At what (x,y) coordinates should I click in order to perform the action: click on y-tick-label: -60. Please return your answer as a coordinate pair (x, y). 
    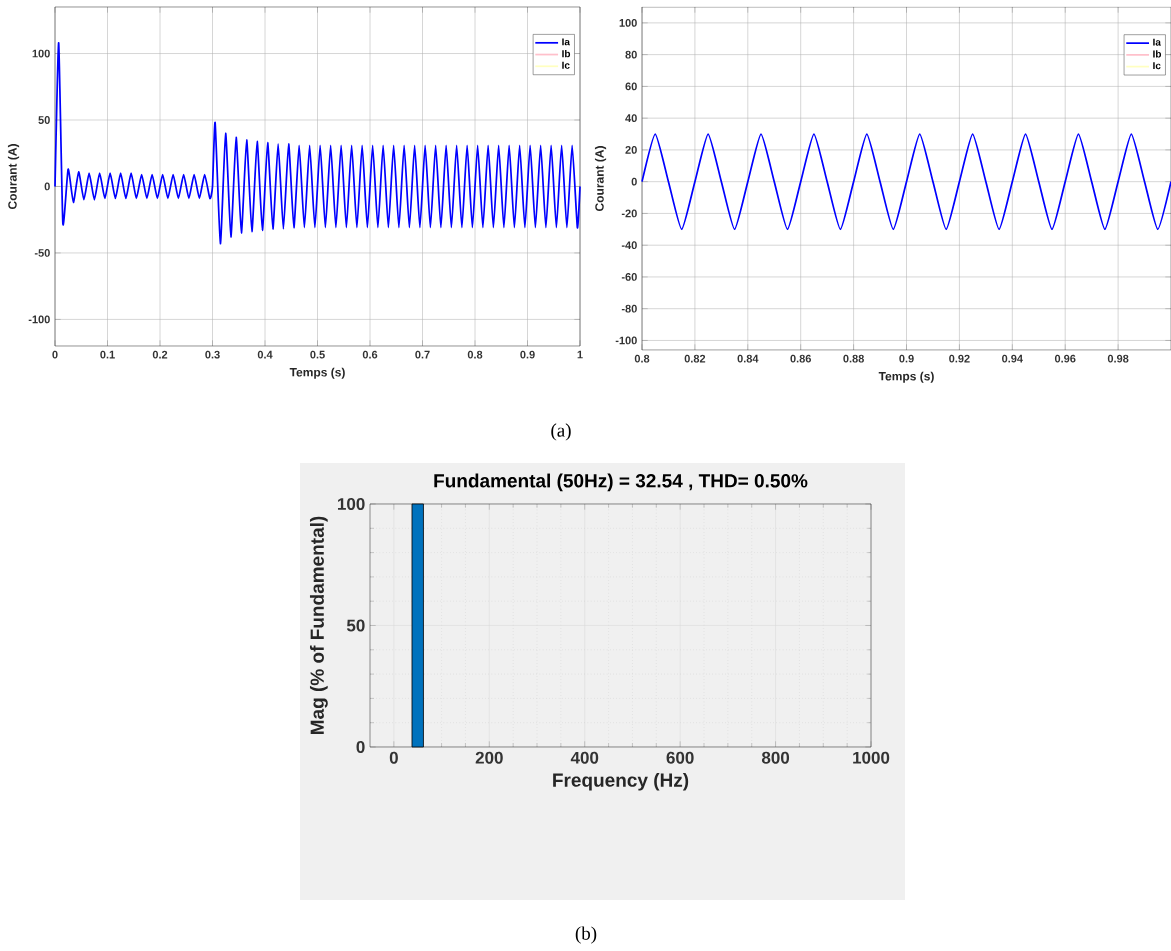
    Looking at the image, I should click on (629, 277).